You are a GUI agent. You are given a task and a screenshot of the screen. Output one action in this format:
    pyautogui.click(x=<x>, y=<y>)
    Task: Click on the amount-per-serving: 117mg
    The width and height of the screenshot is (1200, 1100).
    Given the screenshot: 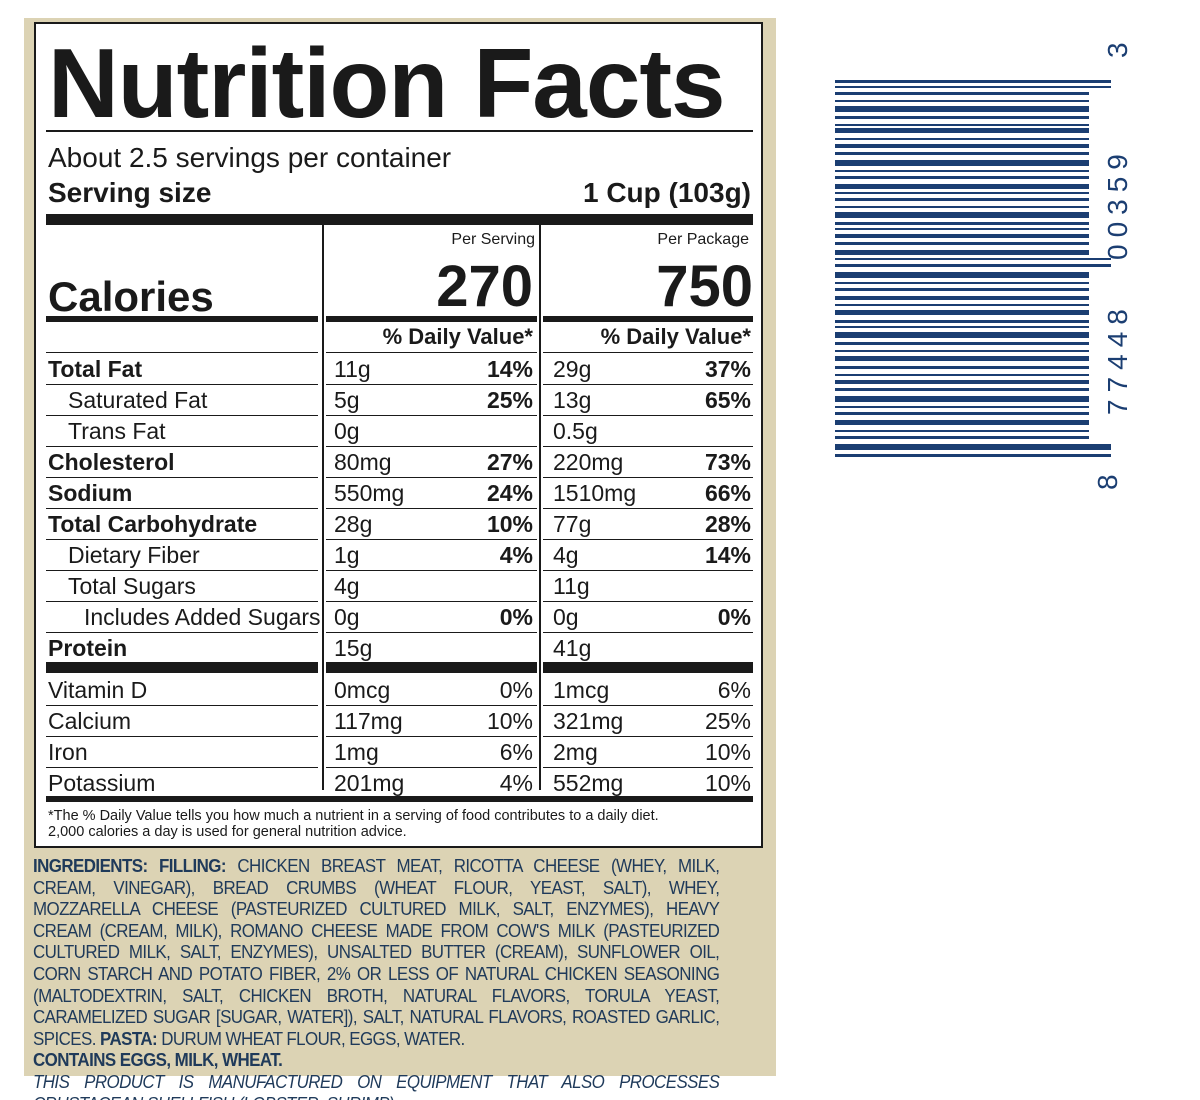 What is the action you would take?
    pyautogui.click(x=368, y=721)
    